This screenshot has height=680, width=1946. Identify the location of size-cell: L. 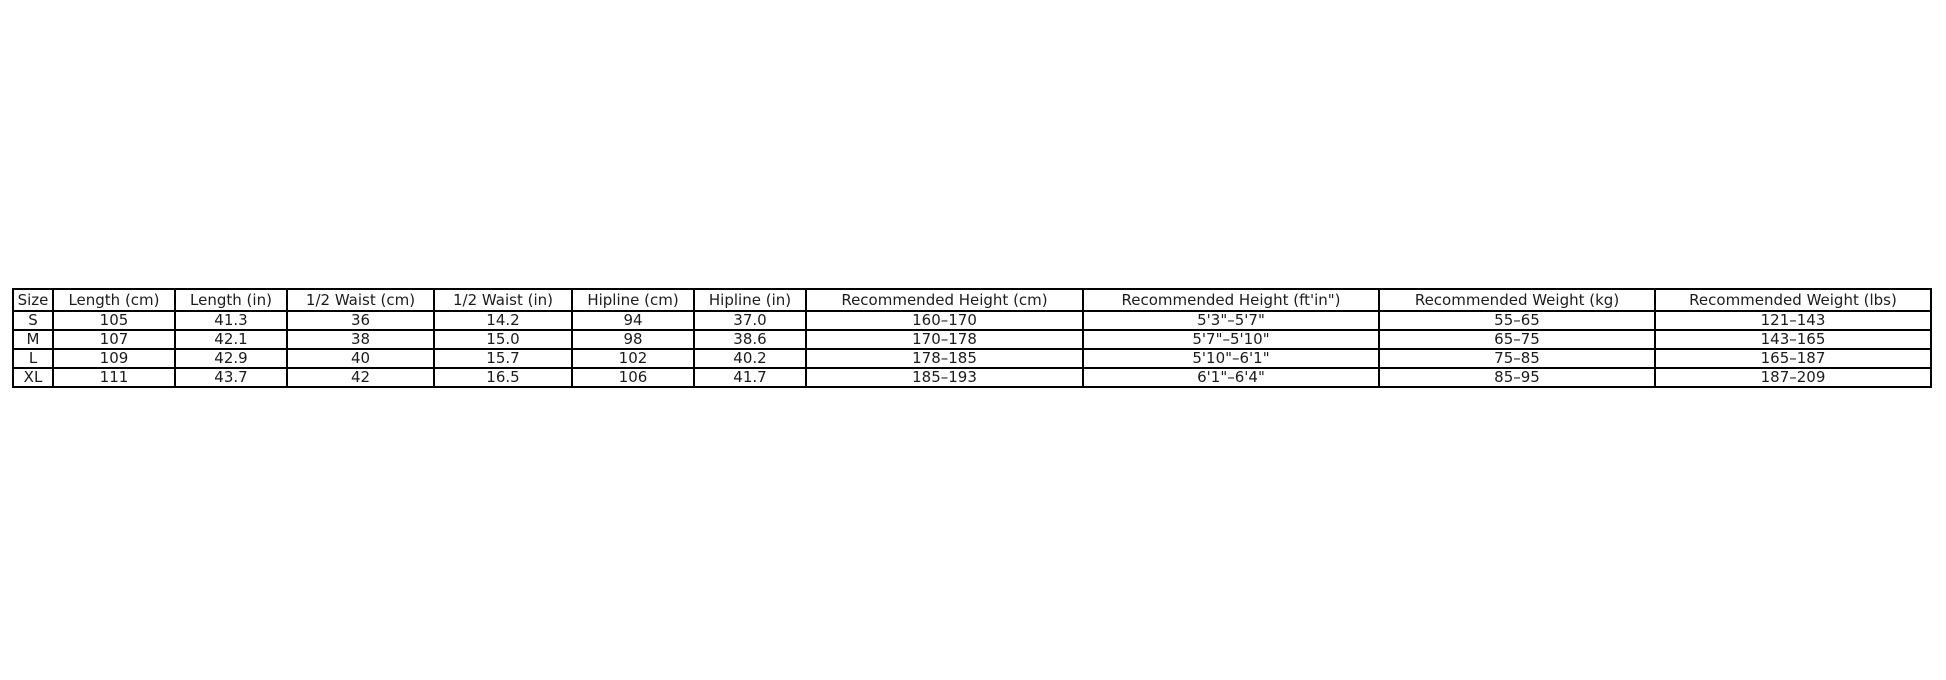
(33, 358).